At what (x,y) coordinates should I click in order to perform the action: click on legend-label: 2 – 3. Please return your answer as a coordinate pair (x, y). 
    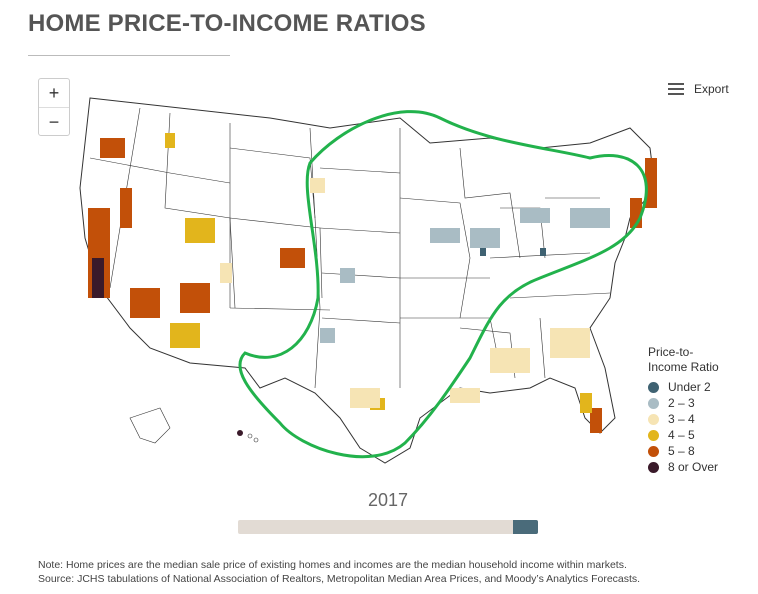
    Looking at the image, I should click on (681, 403).